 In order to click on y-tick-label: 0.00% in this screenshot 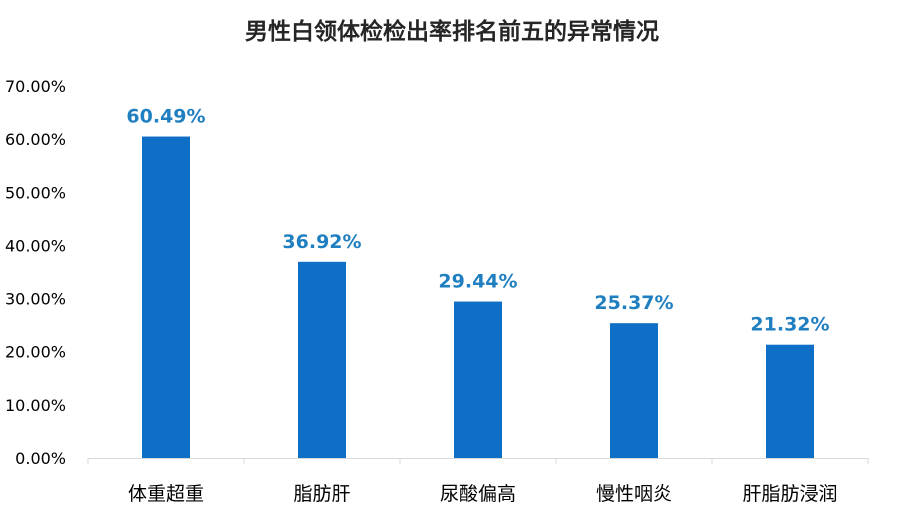, I will do `click(40, 458)`.